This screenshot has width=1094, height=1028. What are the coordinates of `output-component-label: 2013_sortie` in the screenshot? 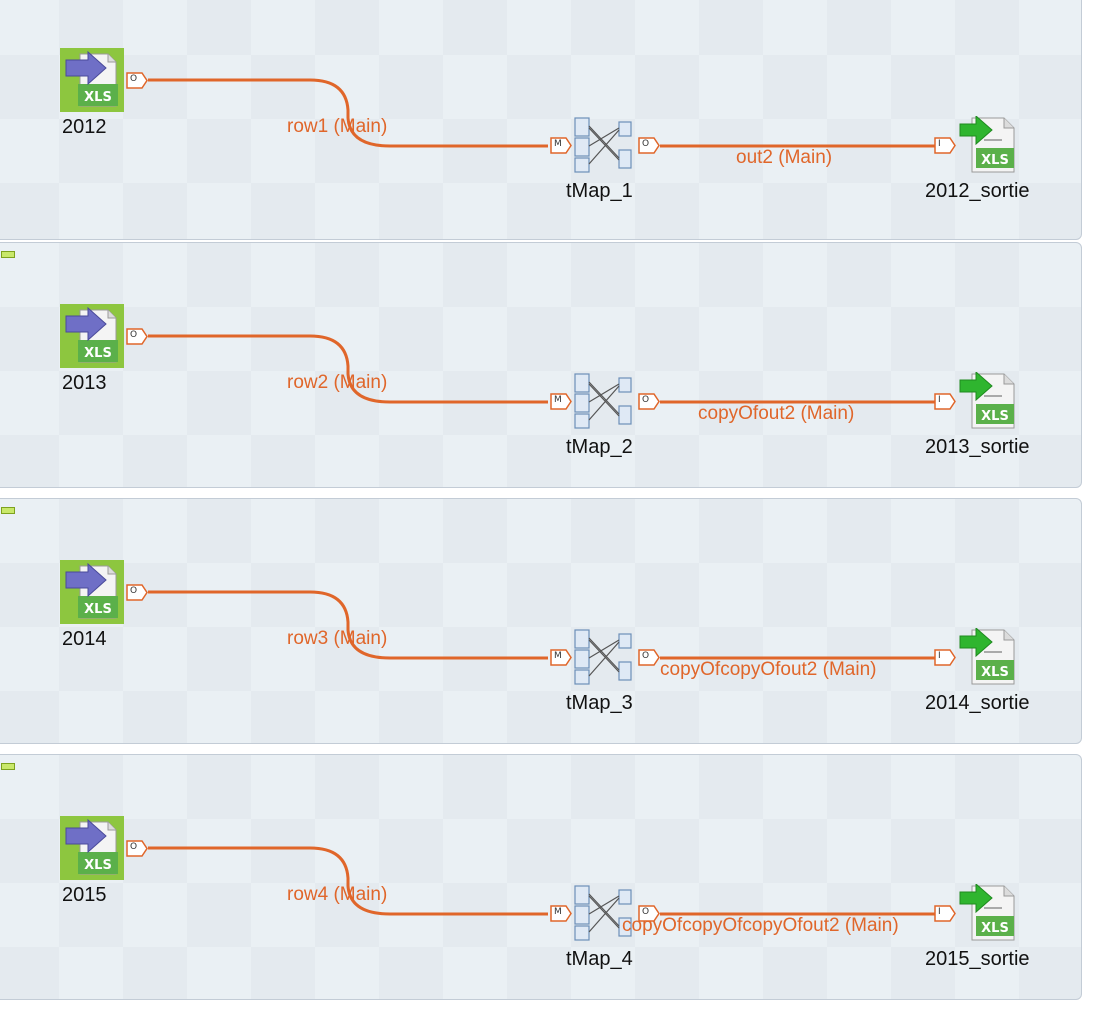 It's located at (977, 447).